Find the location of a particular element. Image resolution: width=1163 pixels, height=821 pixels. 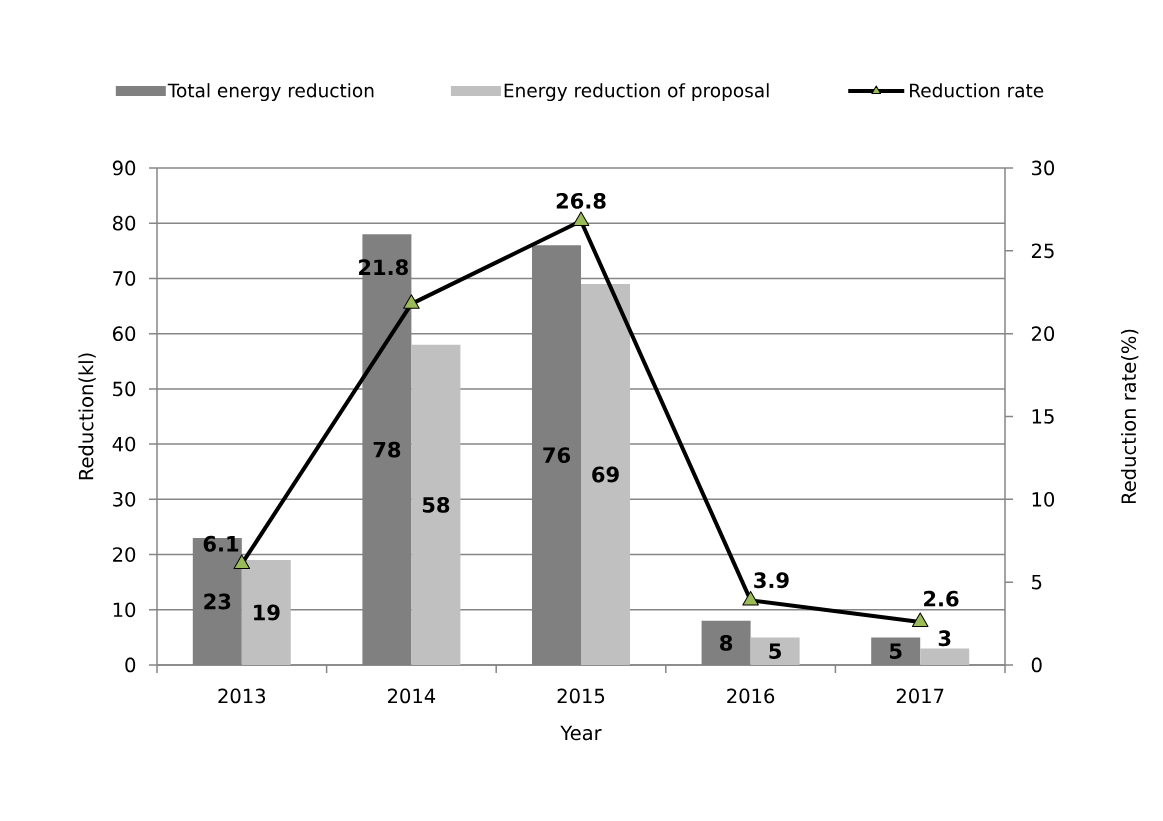

data-label: 23 is located at coordinates (217, 601).